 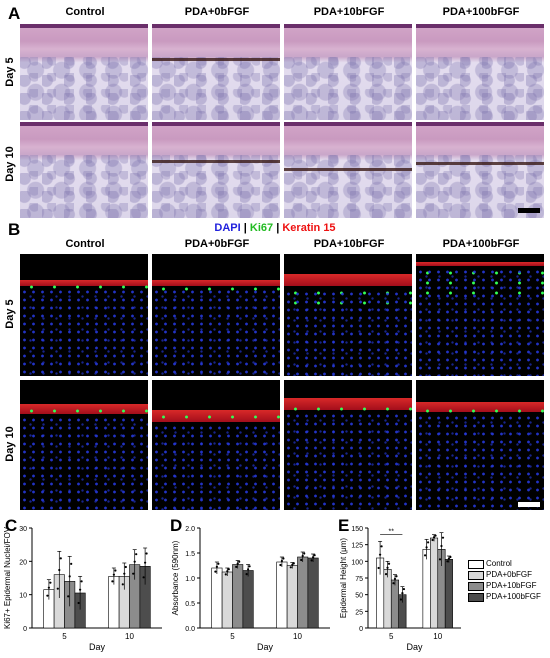 I want to click on chart-d: 0.0 0.5 1.0 1.5 2.0 Absorbance (590nm) Day 5 10, so click(x=250, y=589).